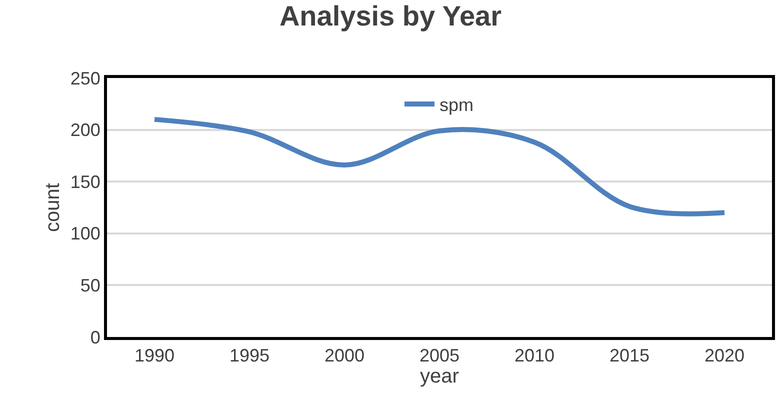 This screenshot has width=781, height=401. Describe the element at coordinates (457, 104) in the screenshot. I see `legend-label: spm` at that location.